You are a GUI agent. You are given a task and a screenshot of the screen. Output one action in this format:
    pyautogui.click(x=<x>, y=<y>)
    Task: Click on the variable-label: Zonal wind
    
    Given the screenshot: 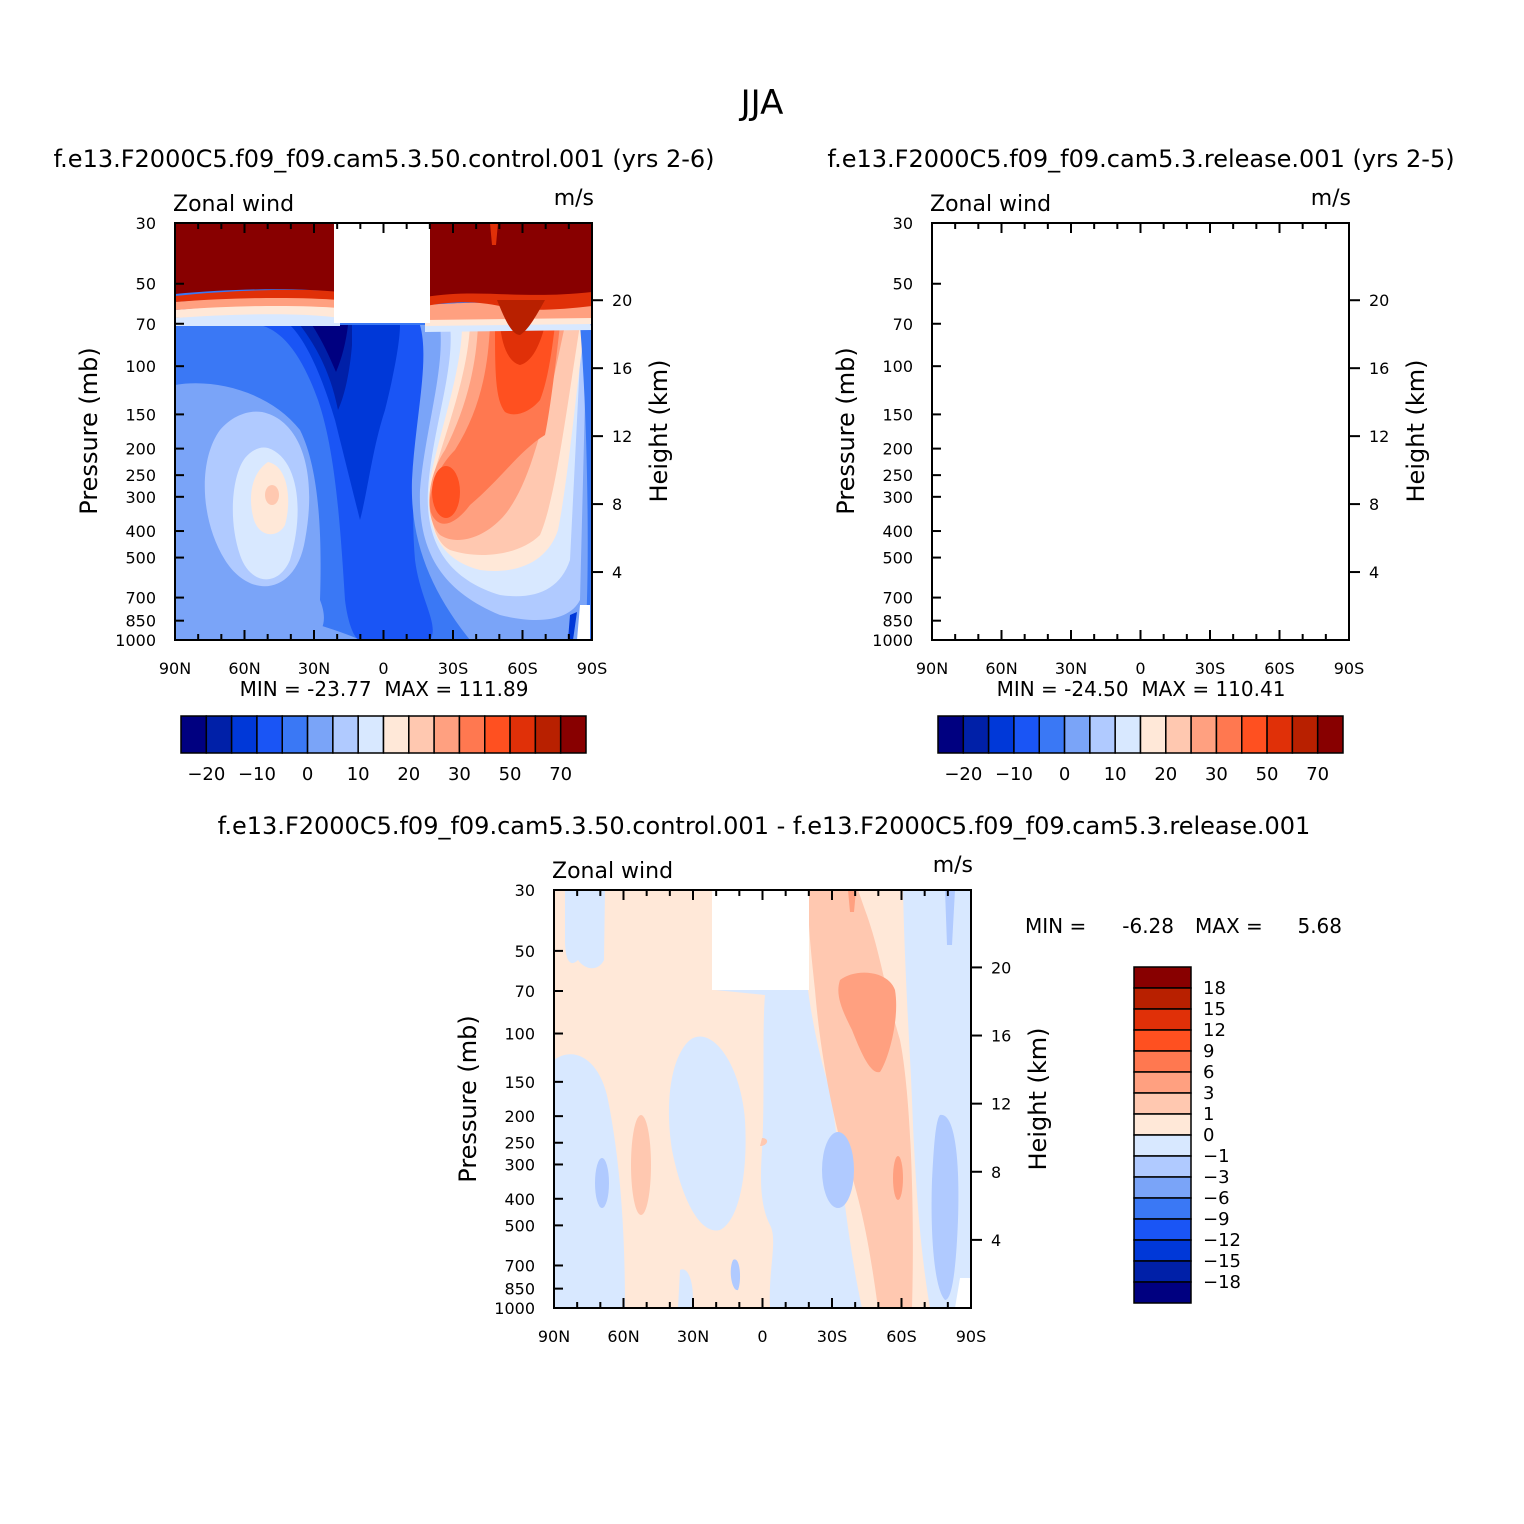 What is the action you would take?
    pyautogui.click(x=612, y=871)
    